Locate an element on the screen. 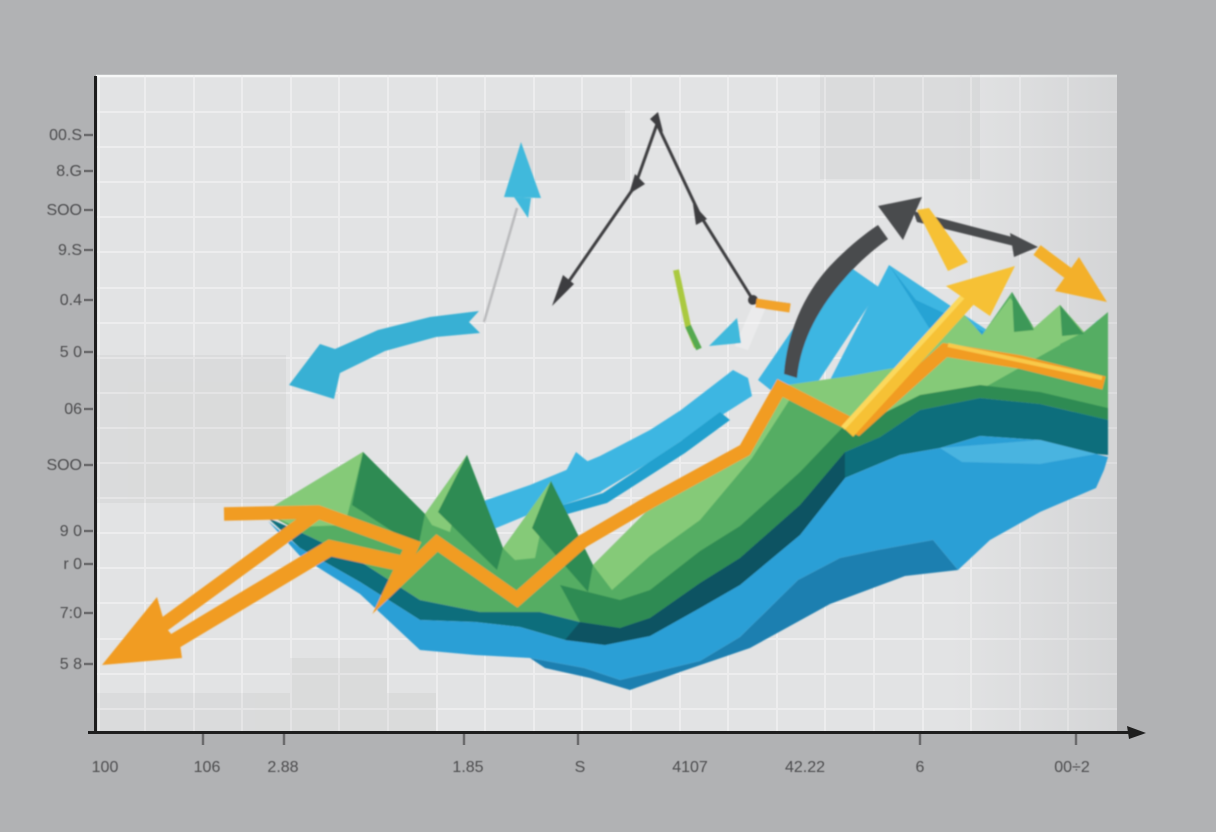  svg-text: 9 0 is located at coordinates (71, 531).